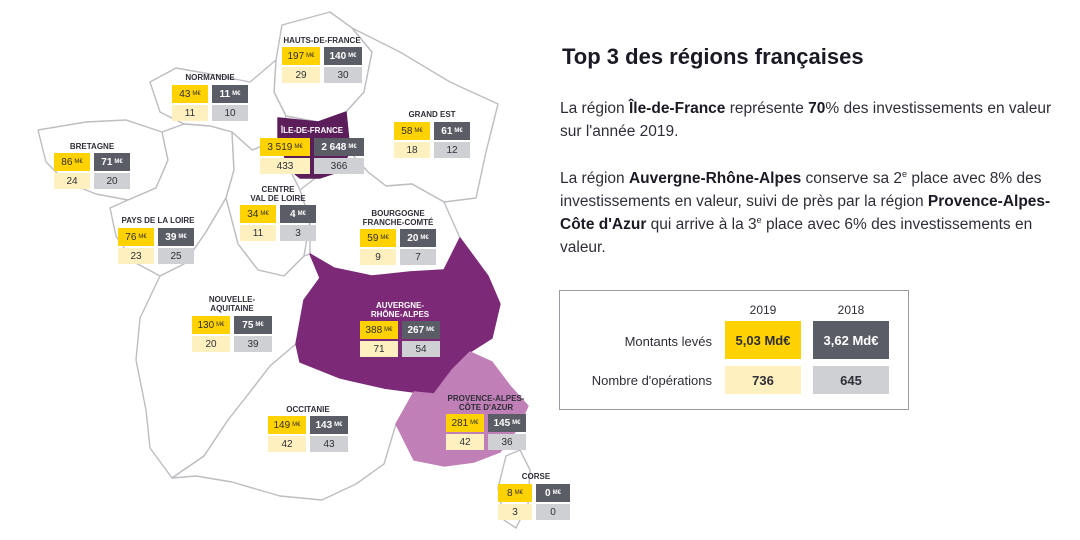  I want to click on region-operations-2018-occitanie: 43, so click(329, 444).